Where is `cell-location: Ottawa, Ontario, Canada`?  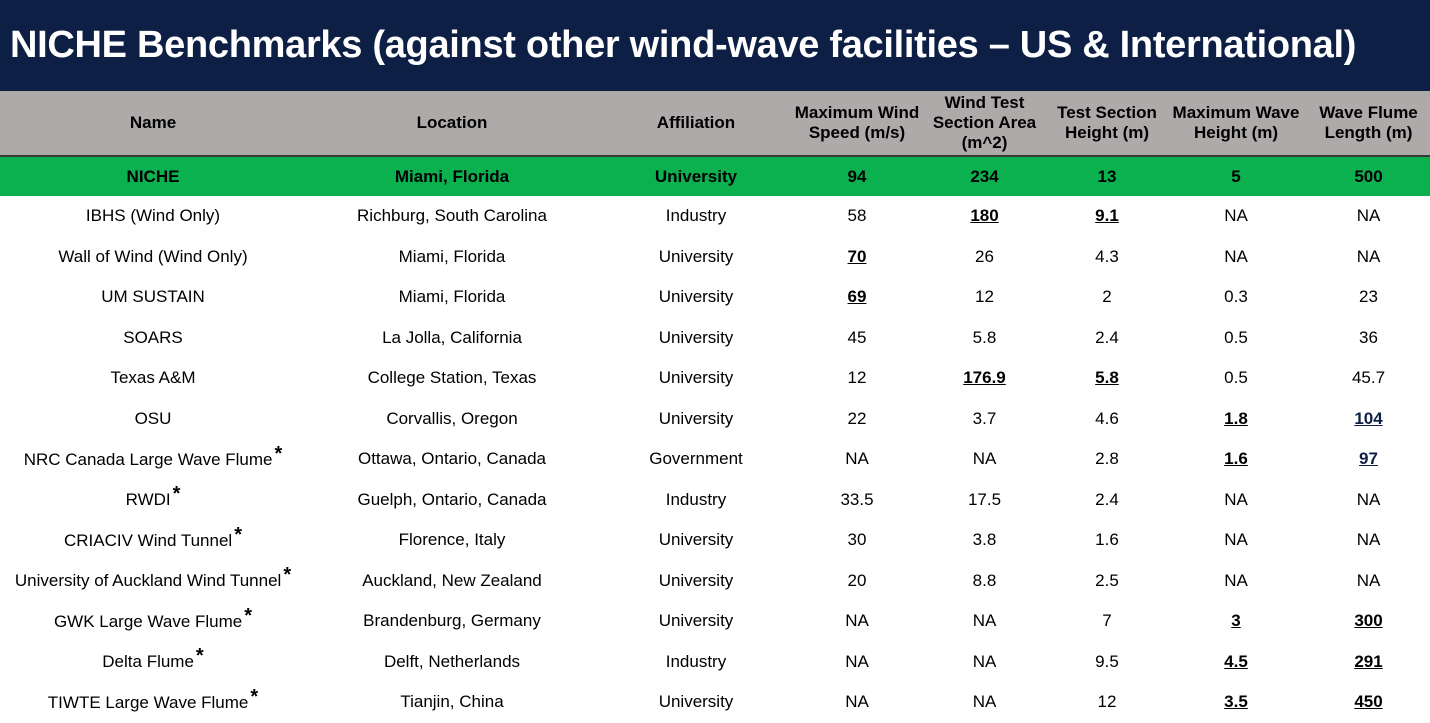
cell-location: Ottawa, Ontario, Canada is located at coordinates (452, 459).